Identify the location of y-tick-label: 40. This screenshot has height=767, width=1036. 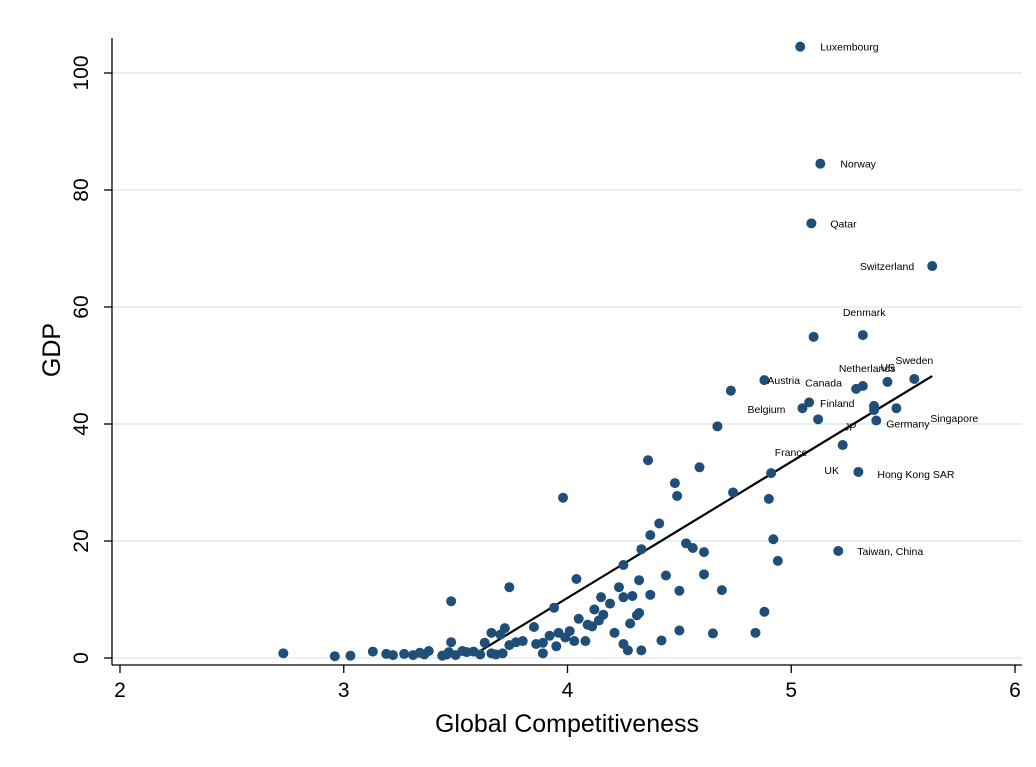
(81, 423).